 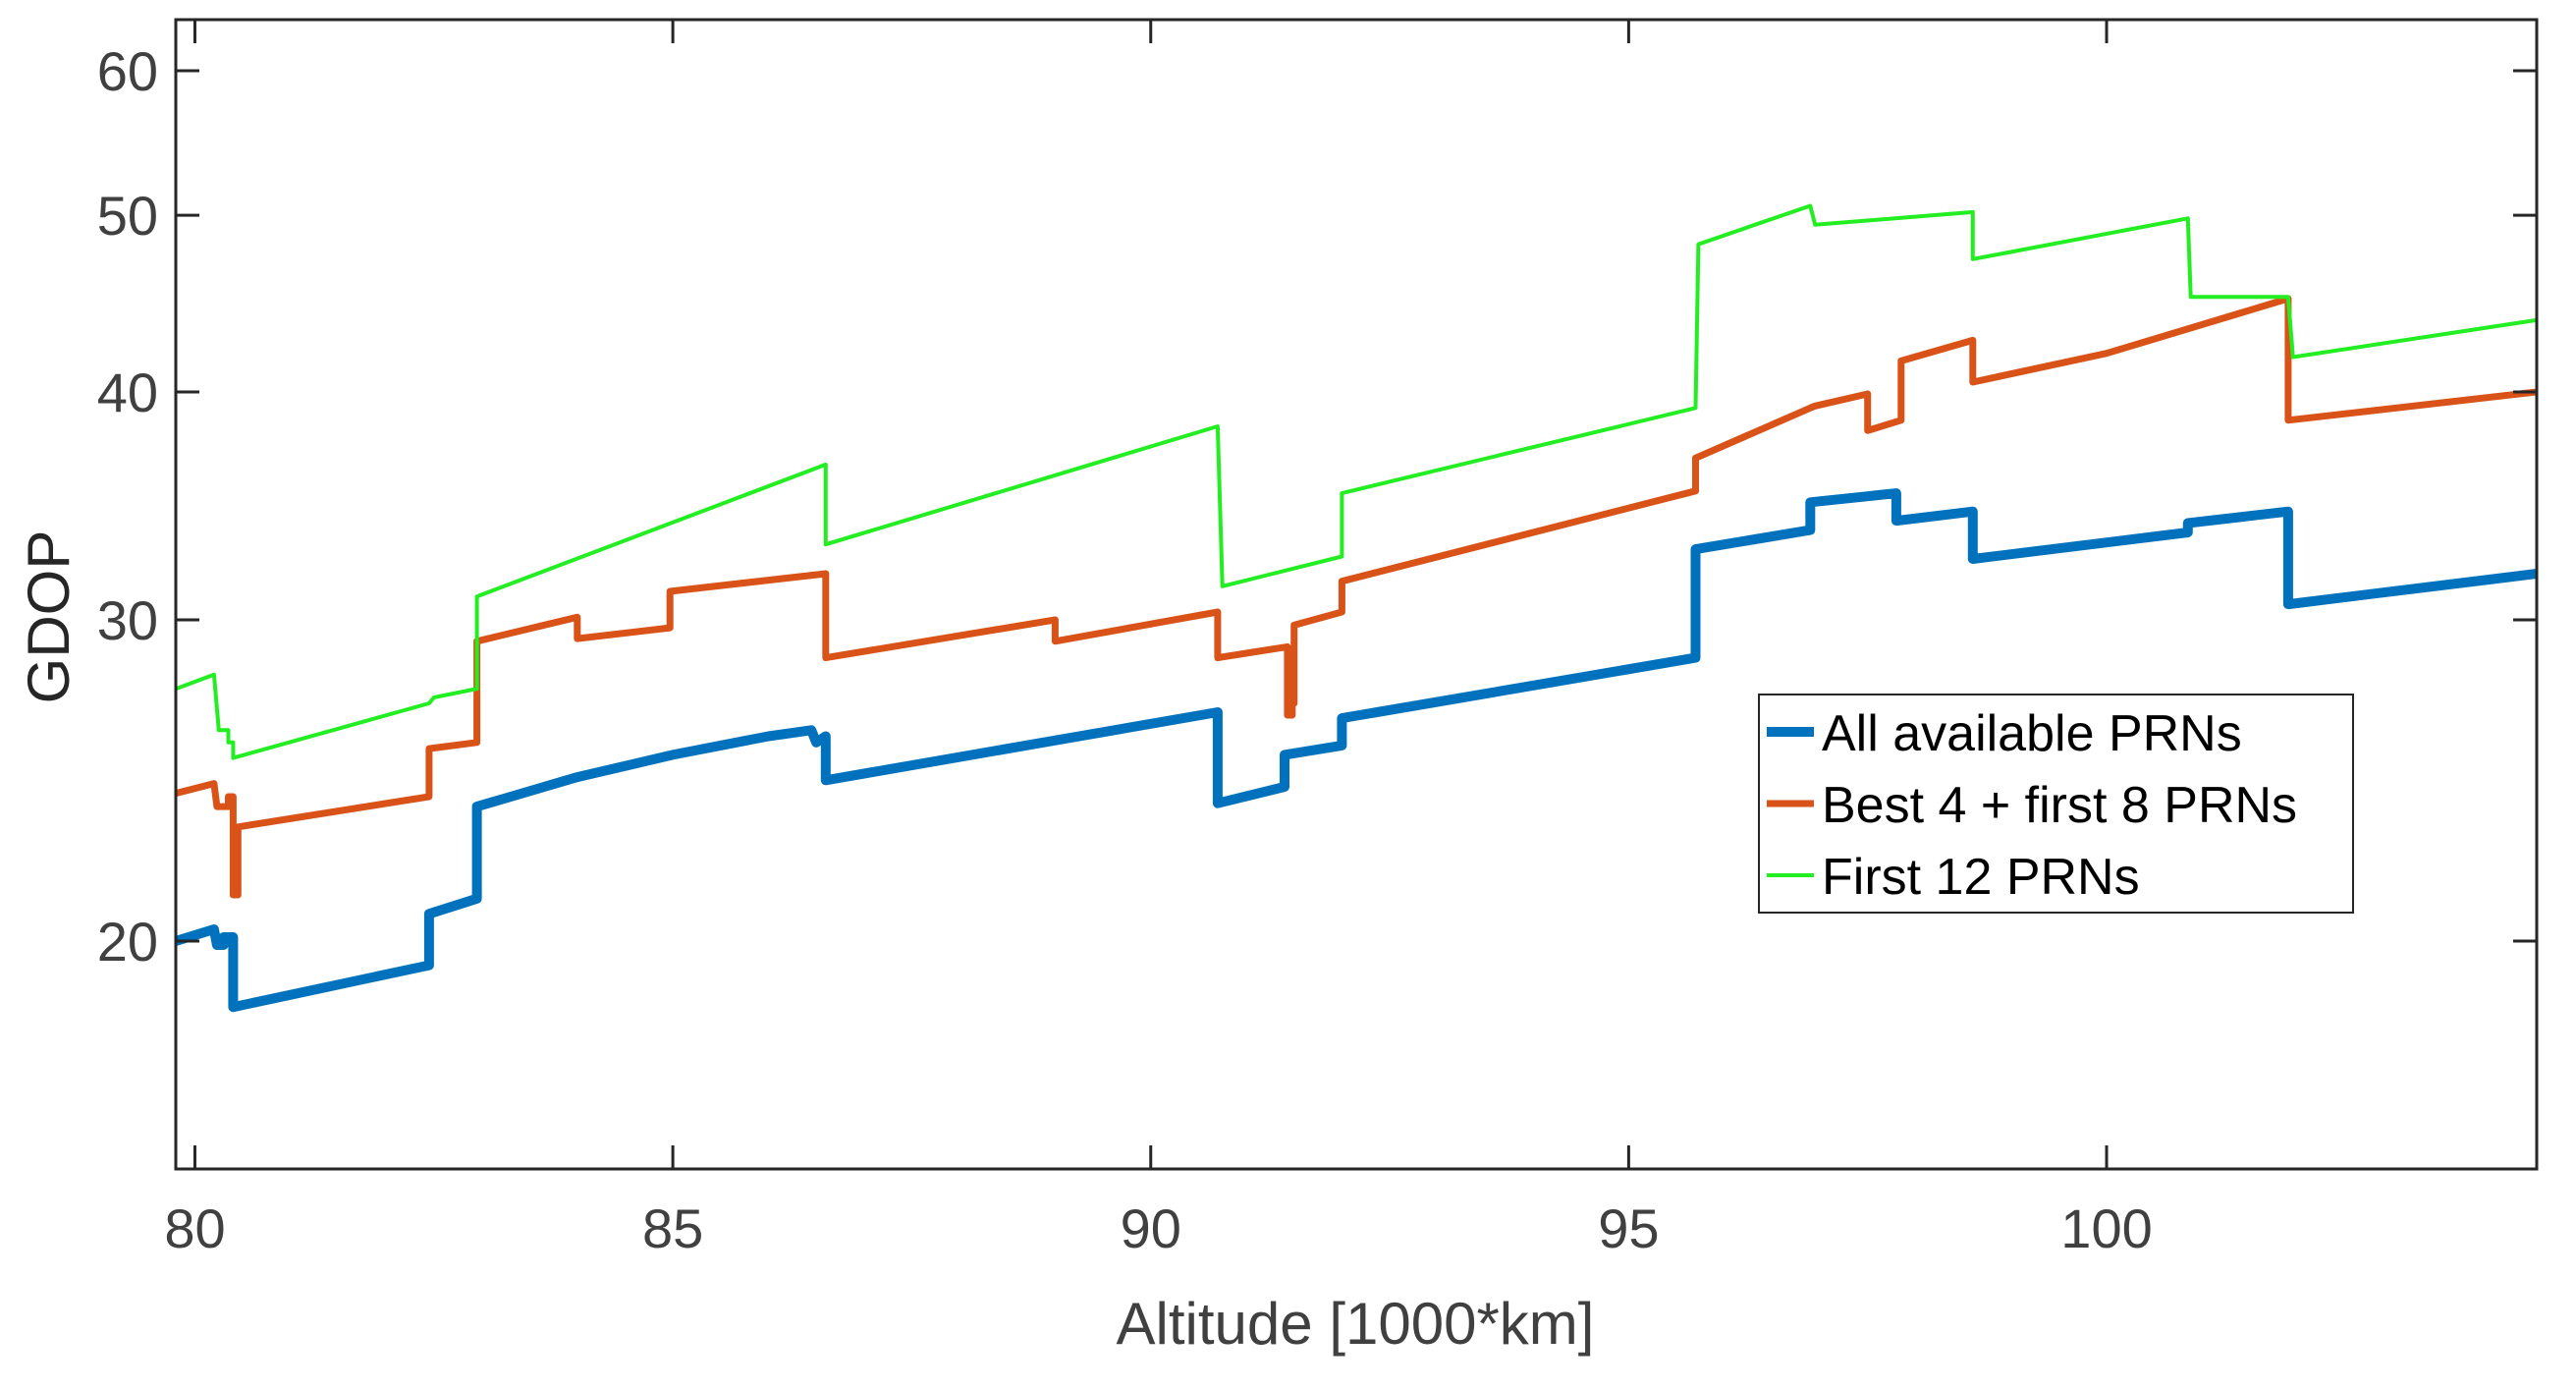 I want to click on y-tick-label: 20, so click(x=128, y=942).